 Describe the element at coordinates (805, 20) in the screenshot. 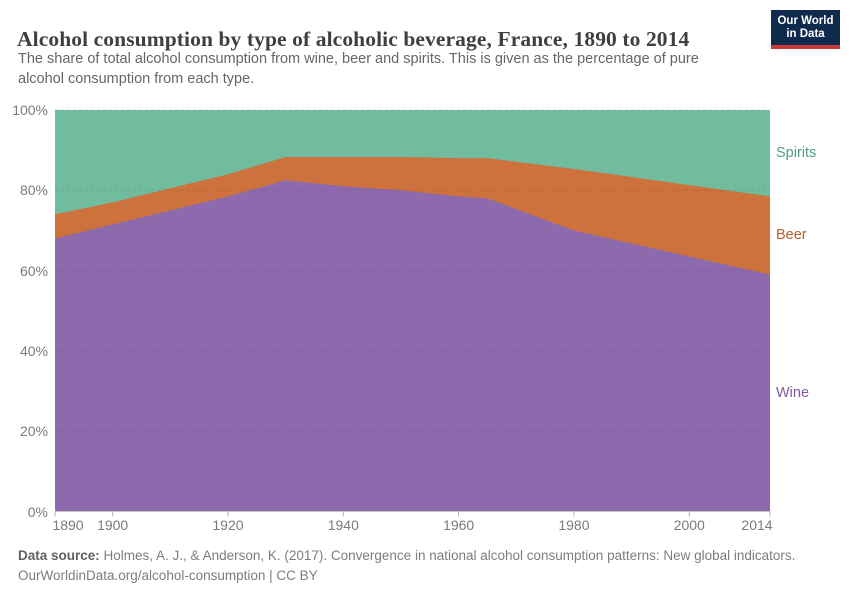

I see `owid-logo-line1: Our World` at that location.